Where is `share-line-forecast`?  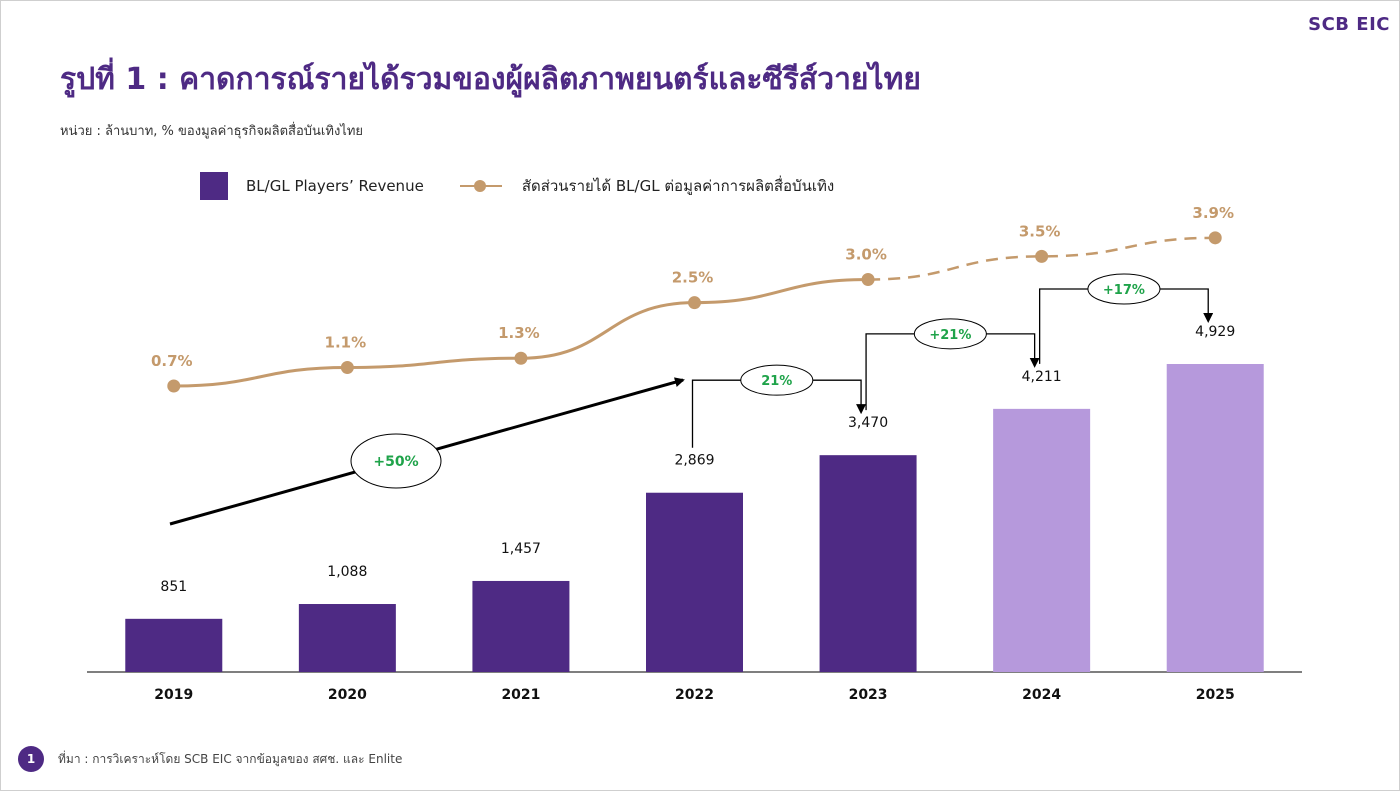 share-line-forecast is located at coordinates (1042, 258).